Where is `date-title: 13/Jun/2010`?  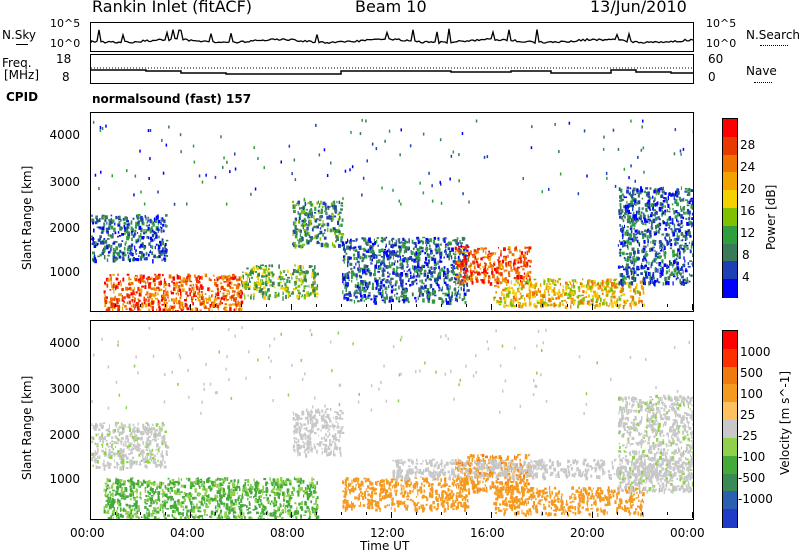 date-title: 13/Jun/2010 is located at coordinates (638, 8).